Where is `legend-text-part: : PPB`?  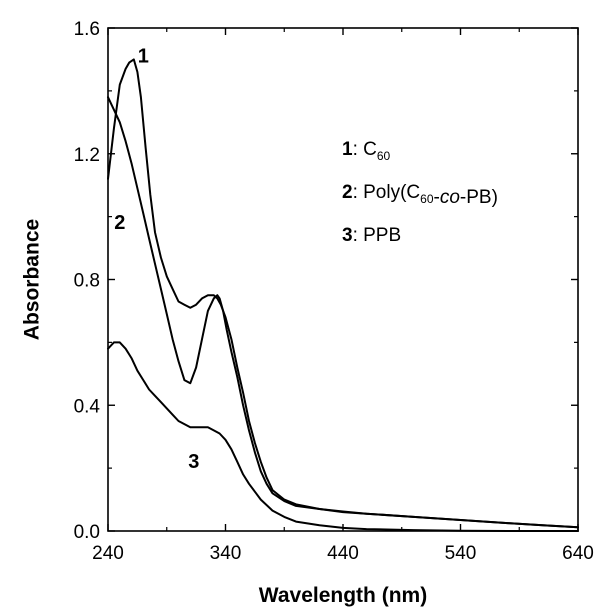
legend-text-part: : PPB is located at coordinates (377, 235).